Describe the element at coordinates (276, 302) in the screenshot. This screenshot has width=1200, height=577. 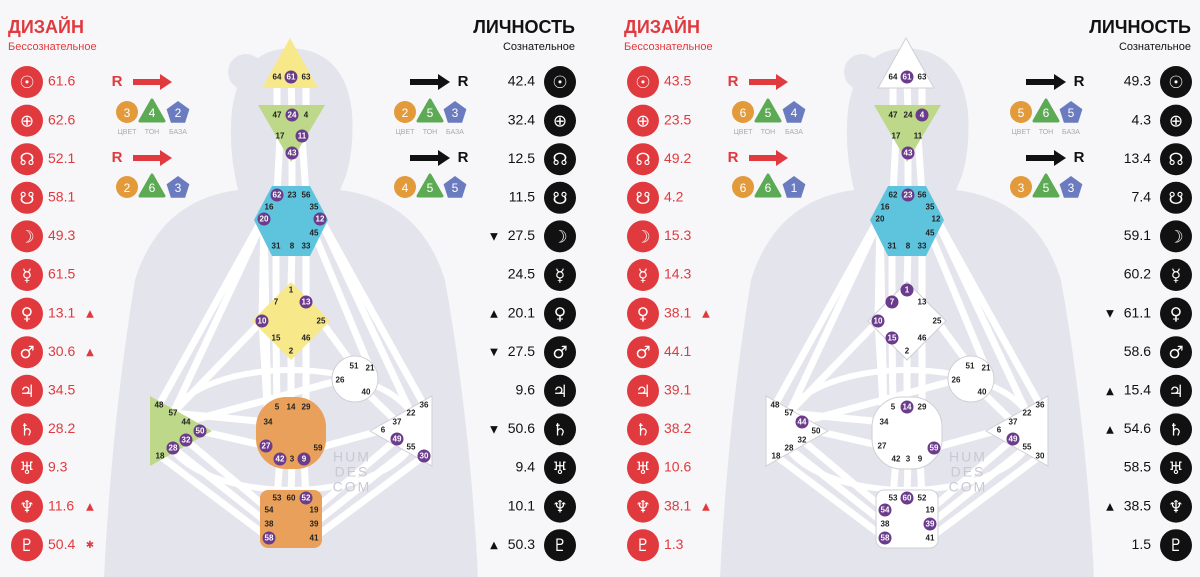
I see `gate-number: 7` at that location.